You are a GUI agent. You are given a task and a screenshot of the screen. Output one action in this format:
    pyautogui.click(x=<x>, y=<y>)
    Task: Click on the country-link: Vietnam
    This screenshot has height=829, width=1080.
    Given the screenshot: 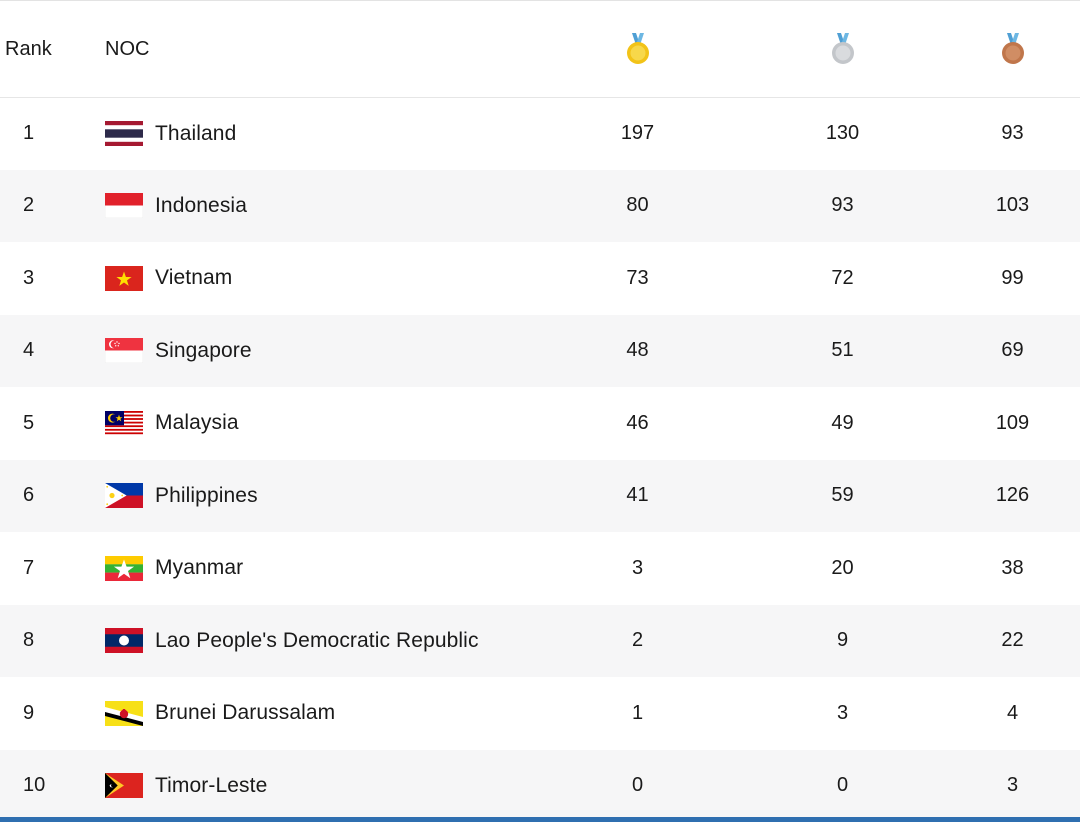 What is the action you would take?
    pyautogui.click(x=194, y=278)
    